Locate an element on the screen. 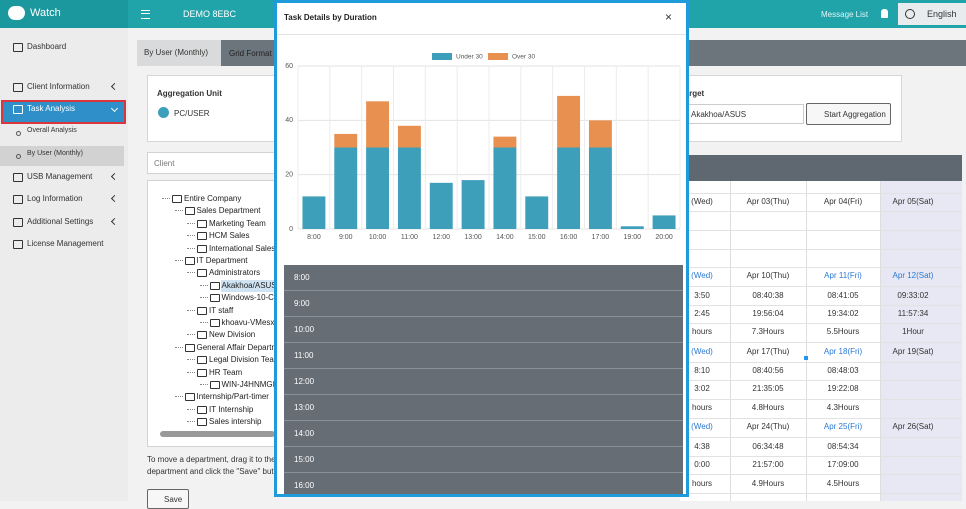 The image size is (966, 509). tree-node: khoavu-VMesx is located at coordinates (248, 322).